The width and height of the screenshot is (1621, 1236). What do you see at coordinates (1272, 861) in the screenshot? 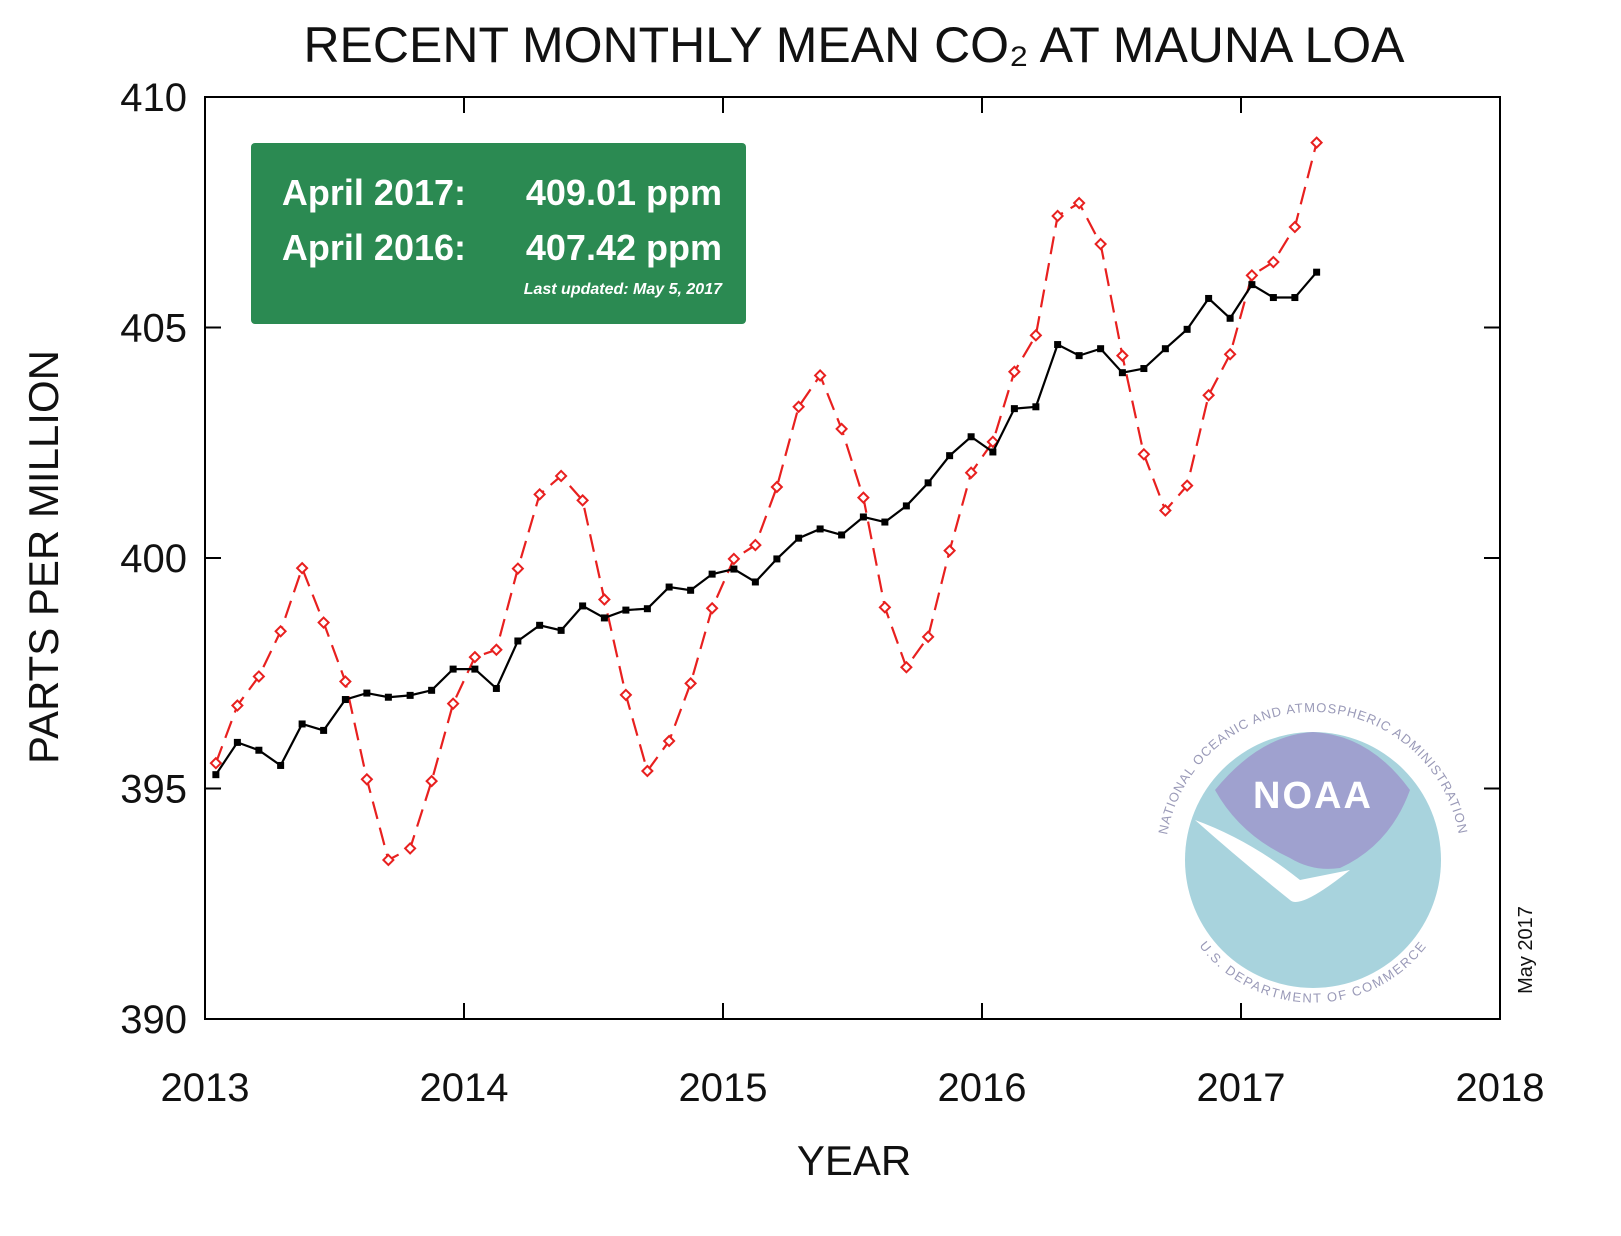
I see `logo-bird` at bounding box center [1272, 861].